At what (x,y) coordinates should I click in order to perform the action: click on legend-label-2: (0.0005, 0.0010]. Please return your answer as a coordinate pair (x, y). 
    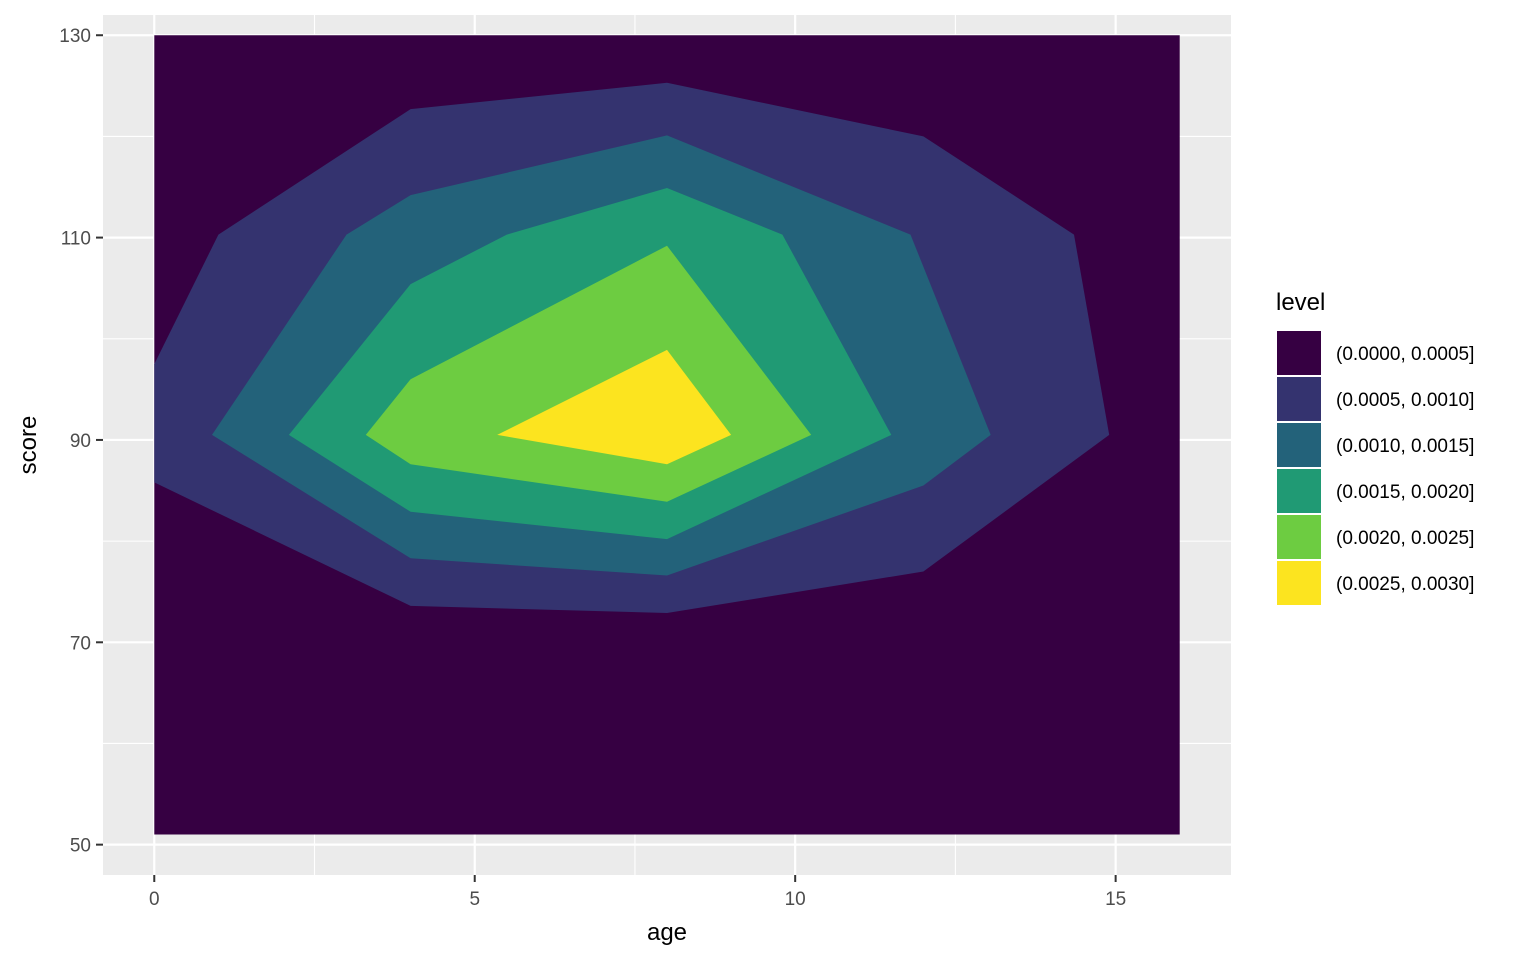
    Looking at the image, I should click on (1405, 400).